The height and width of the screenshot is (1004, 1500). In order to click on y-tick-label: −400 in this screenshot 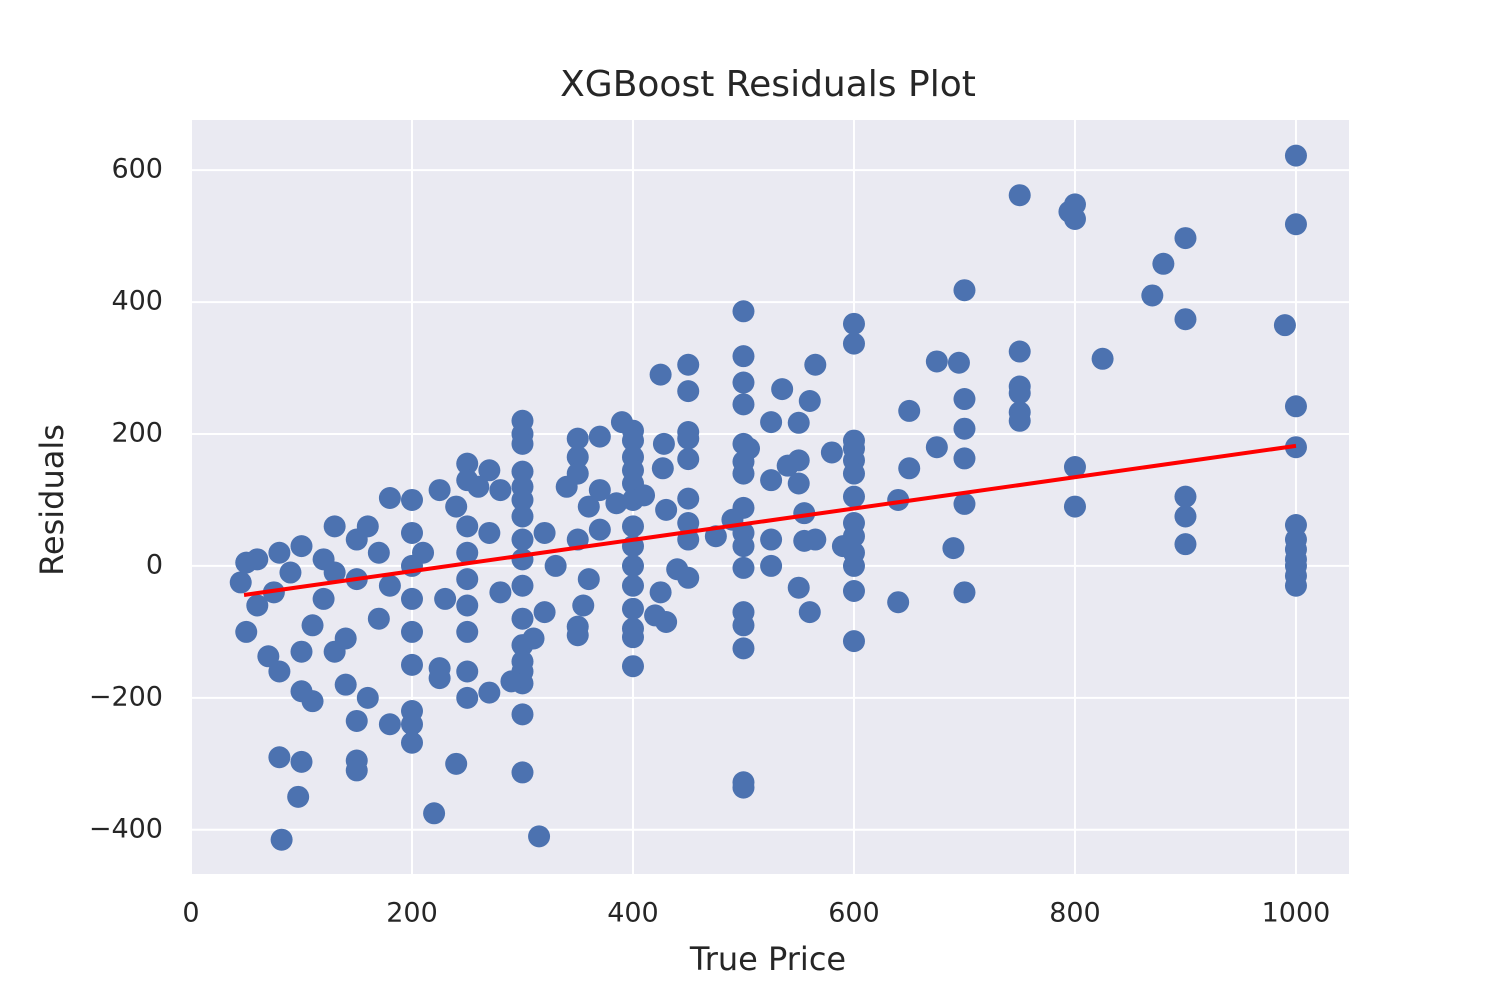, I will do `click(126, 828)`.